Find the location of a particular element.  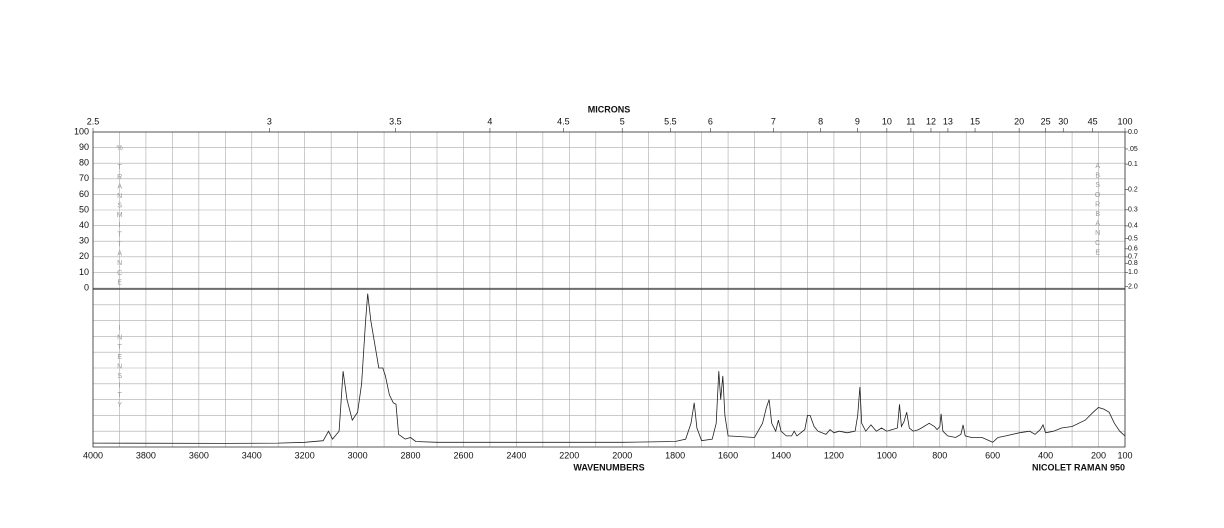

micron-tick-label: 45 is located at coordinates (1093, 121).